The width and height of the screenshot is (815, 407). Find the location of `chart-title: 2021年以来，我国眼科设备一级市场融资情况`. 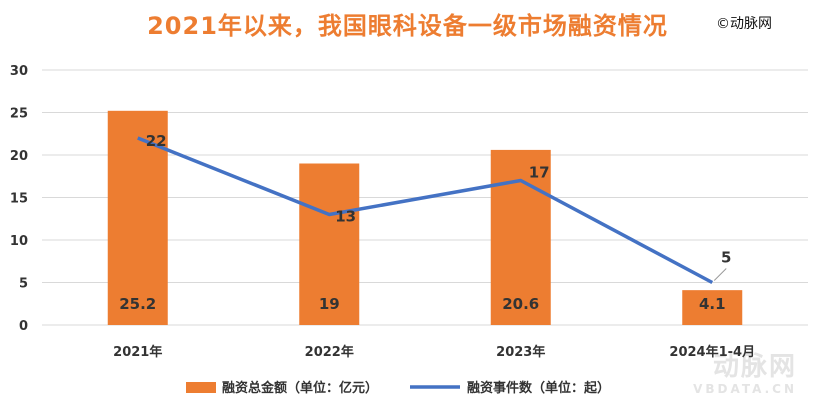

chart-title: 2021年以来，我国眼科设备一级市场融资情况 is located at coordinates (407, 26).